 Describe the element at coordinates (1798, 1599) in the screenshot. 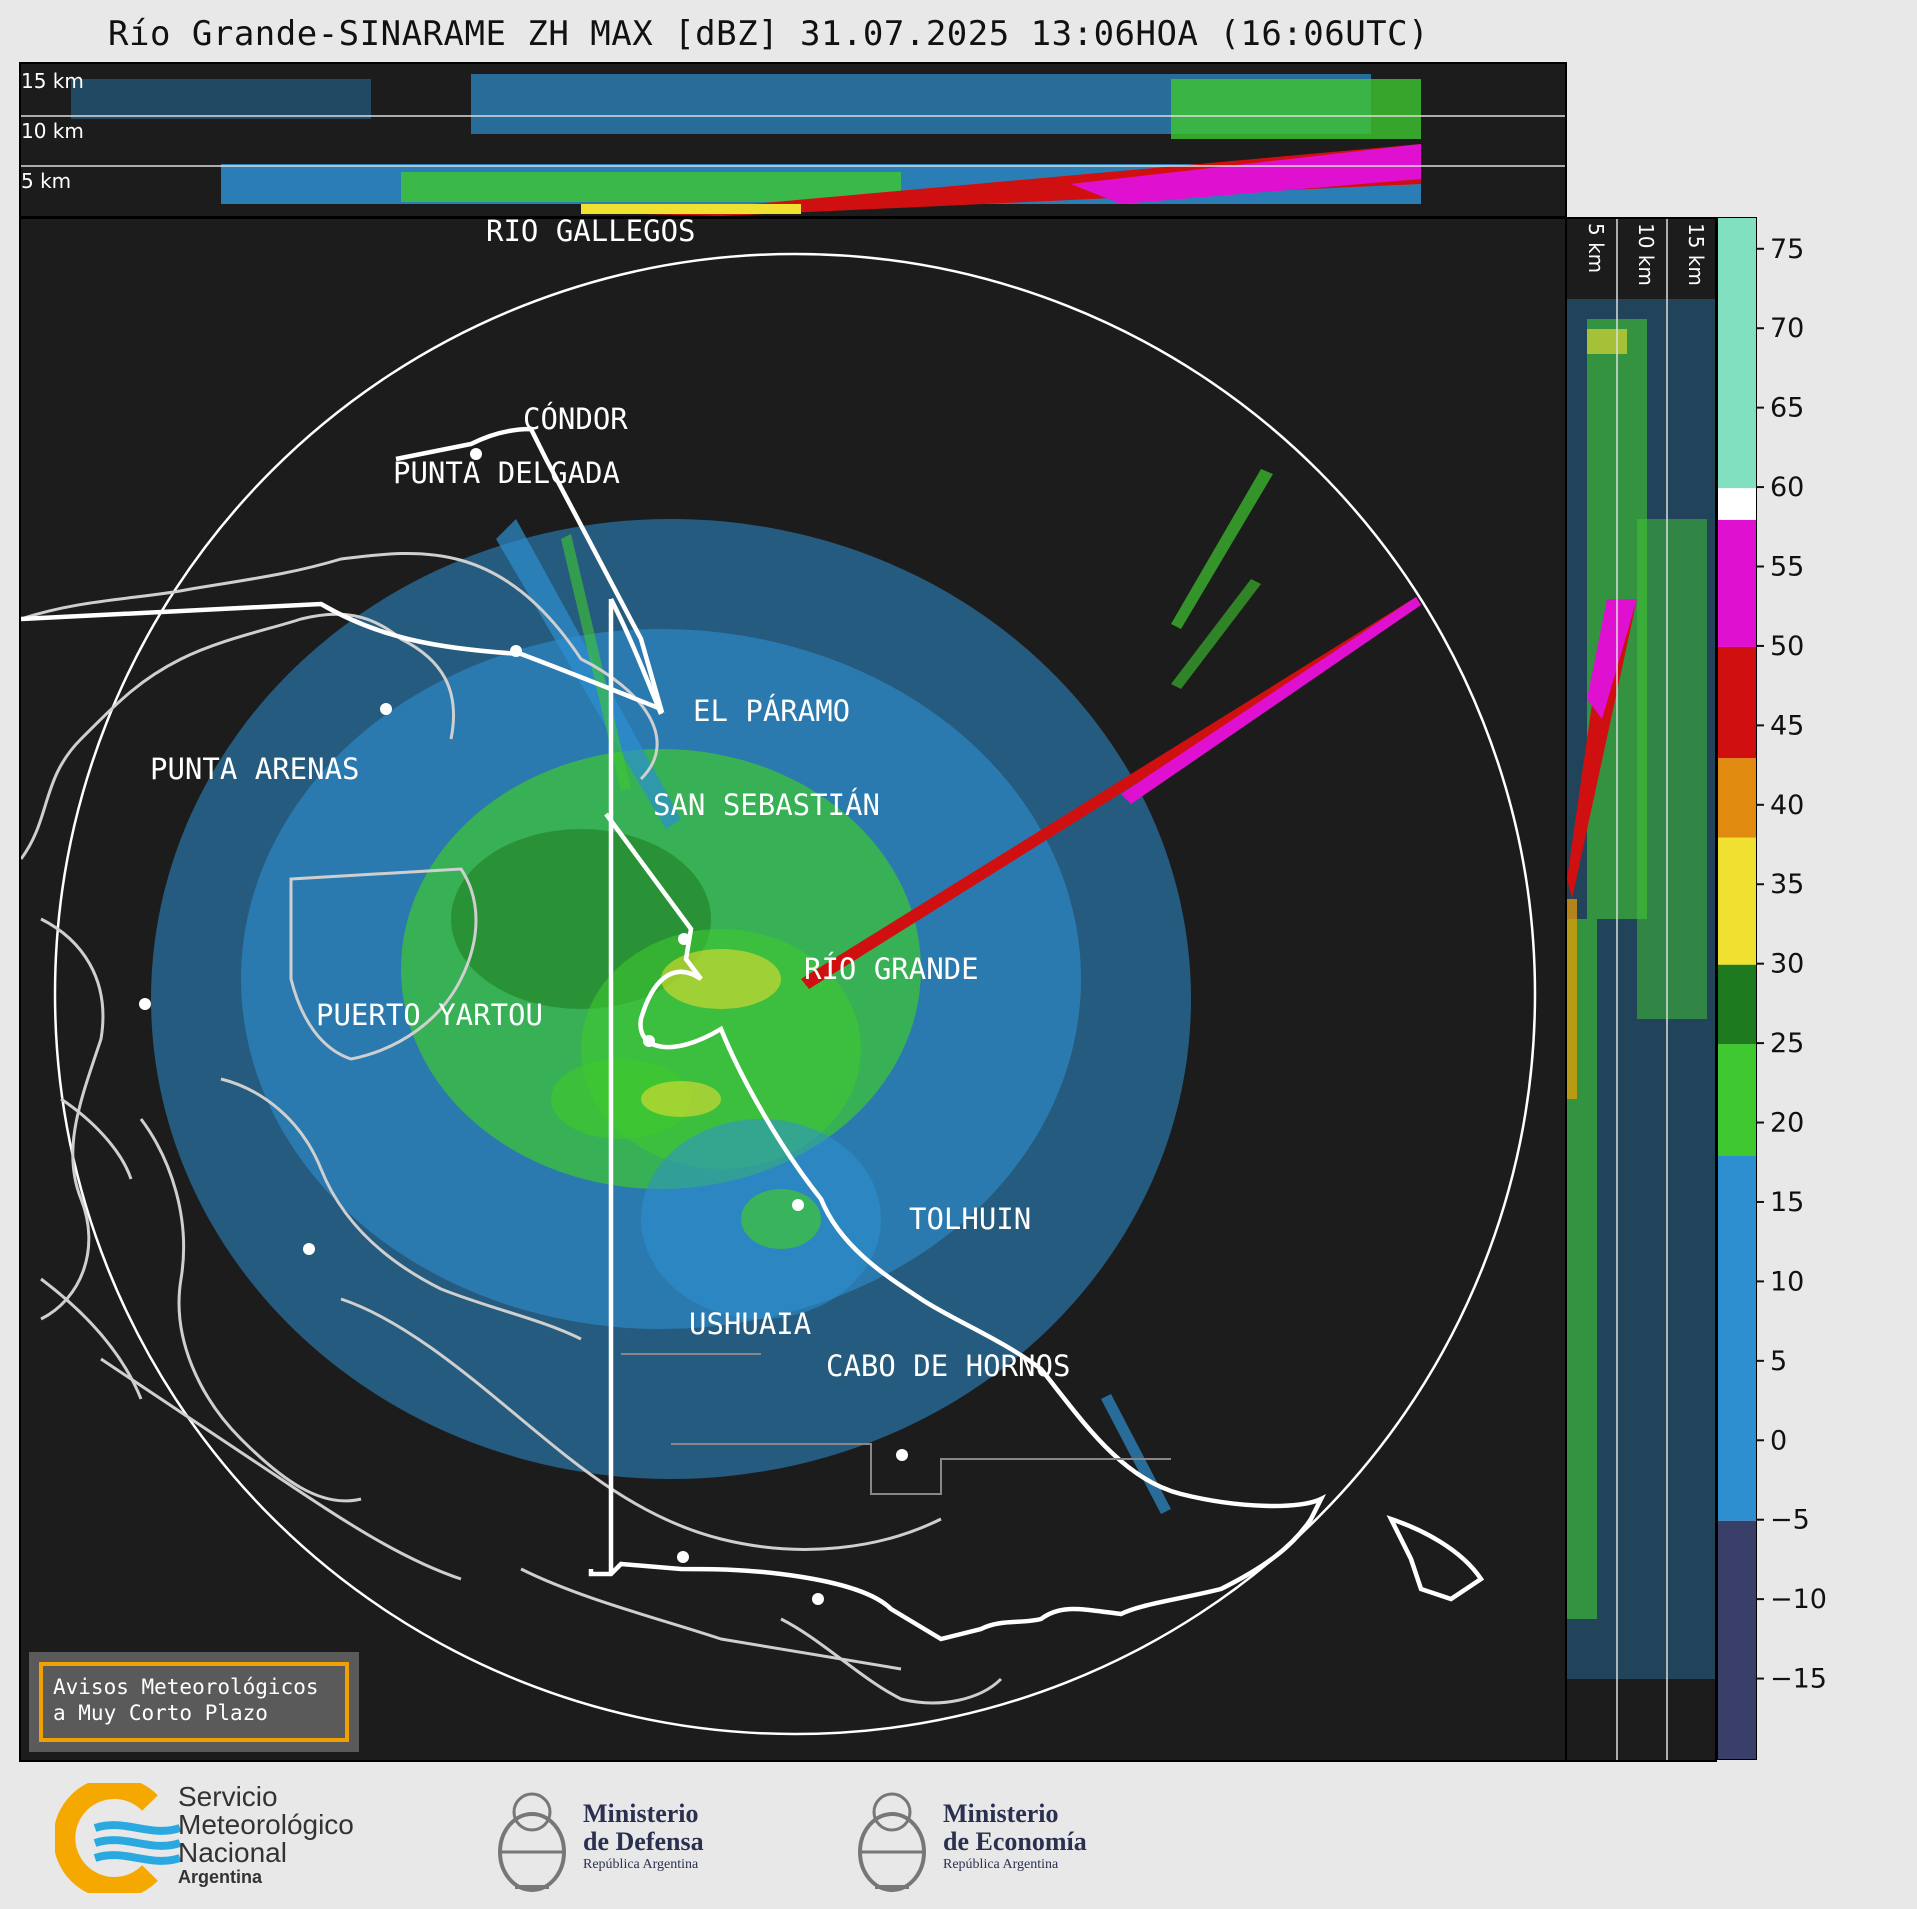

I see `colorbar-tick-label: −10` at that location.